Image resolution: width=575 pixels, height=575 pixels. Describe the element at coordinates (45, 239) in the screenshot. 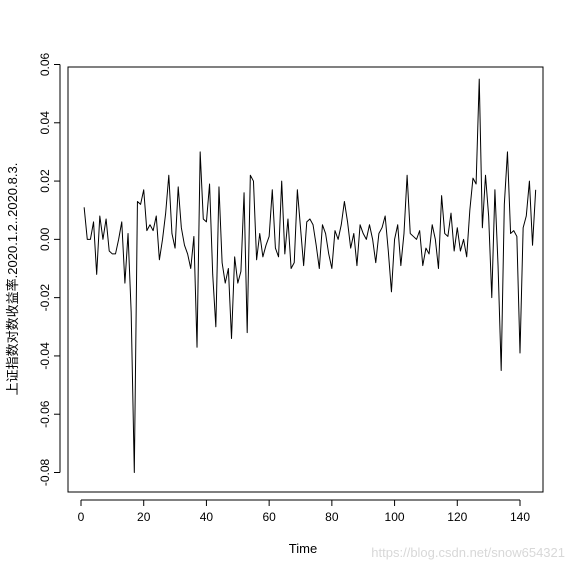

I see `y-tick-label: 0.00` at that location.